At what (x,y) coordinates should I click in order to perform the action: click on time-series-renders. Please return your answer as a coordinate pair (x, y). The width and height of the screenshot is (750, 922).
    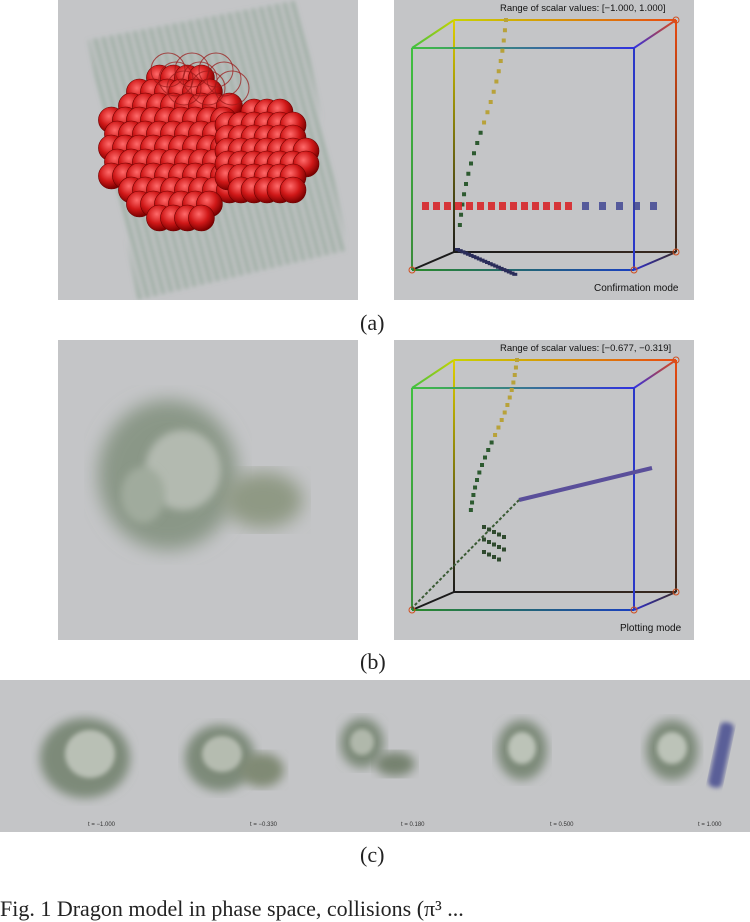
    Looking at the image, I should click on (387, 758).